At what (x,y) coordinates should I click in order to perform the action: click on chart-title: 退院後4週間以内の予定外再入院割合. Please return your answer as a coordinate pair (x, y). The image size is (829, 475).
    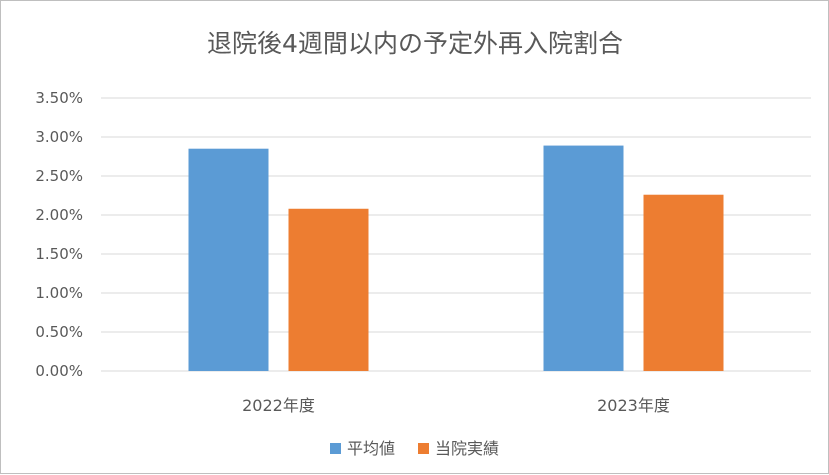
    Looking at the image, I should click on (415, 43).